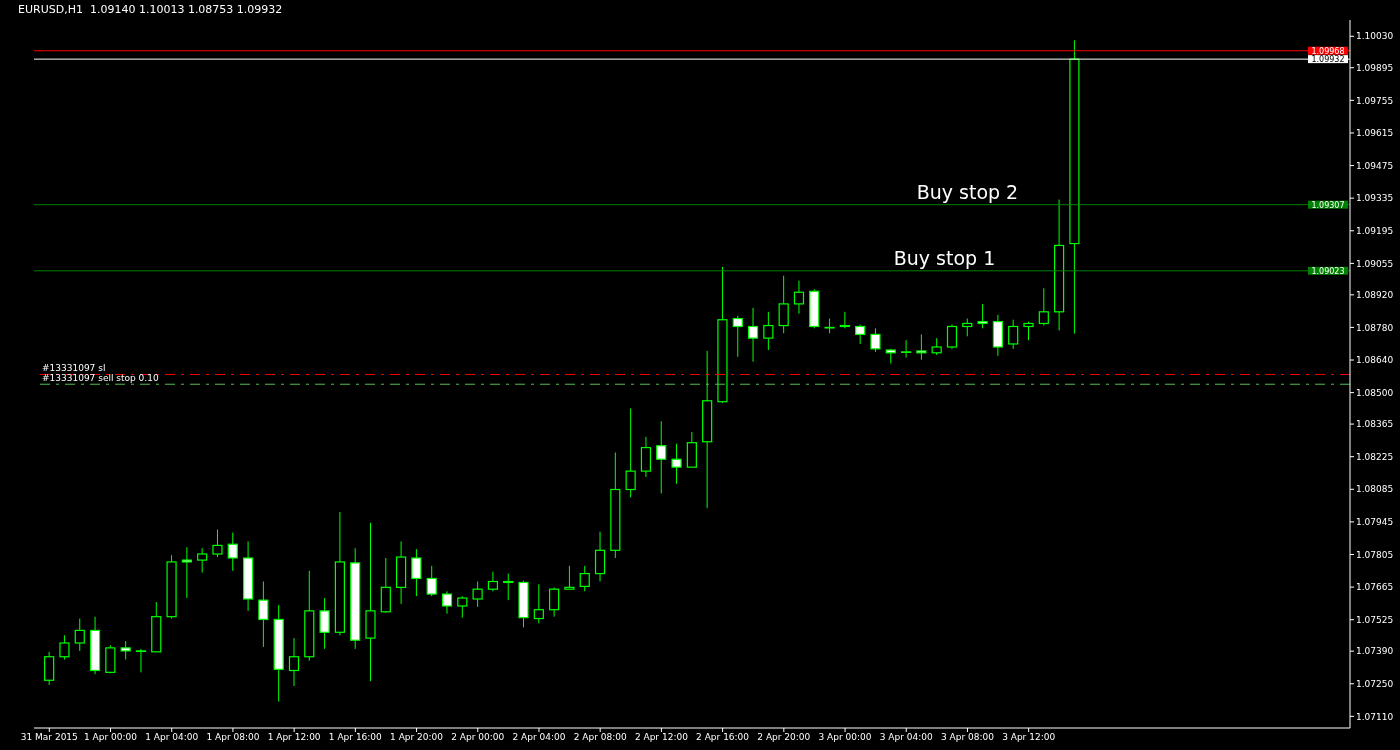 The image size is (1400, 750). I want to click on y-tick-label: 1.08780, so click(1375, 327).